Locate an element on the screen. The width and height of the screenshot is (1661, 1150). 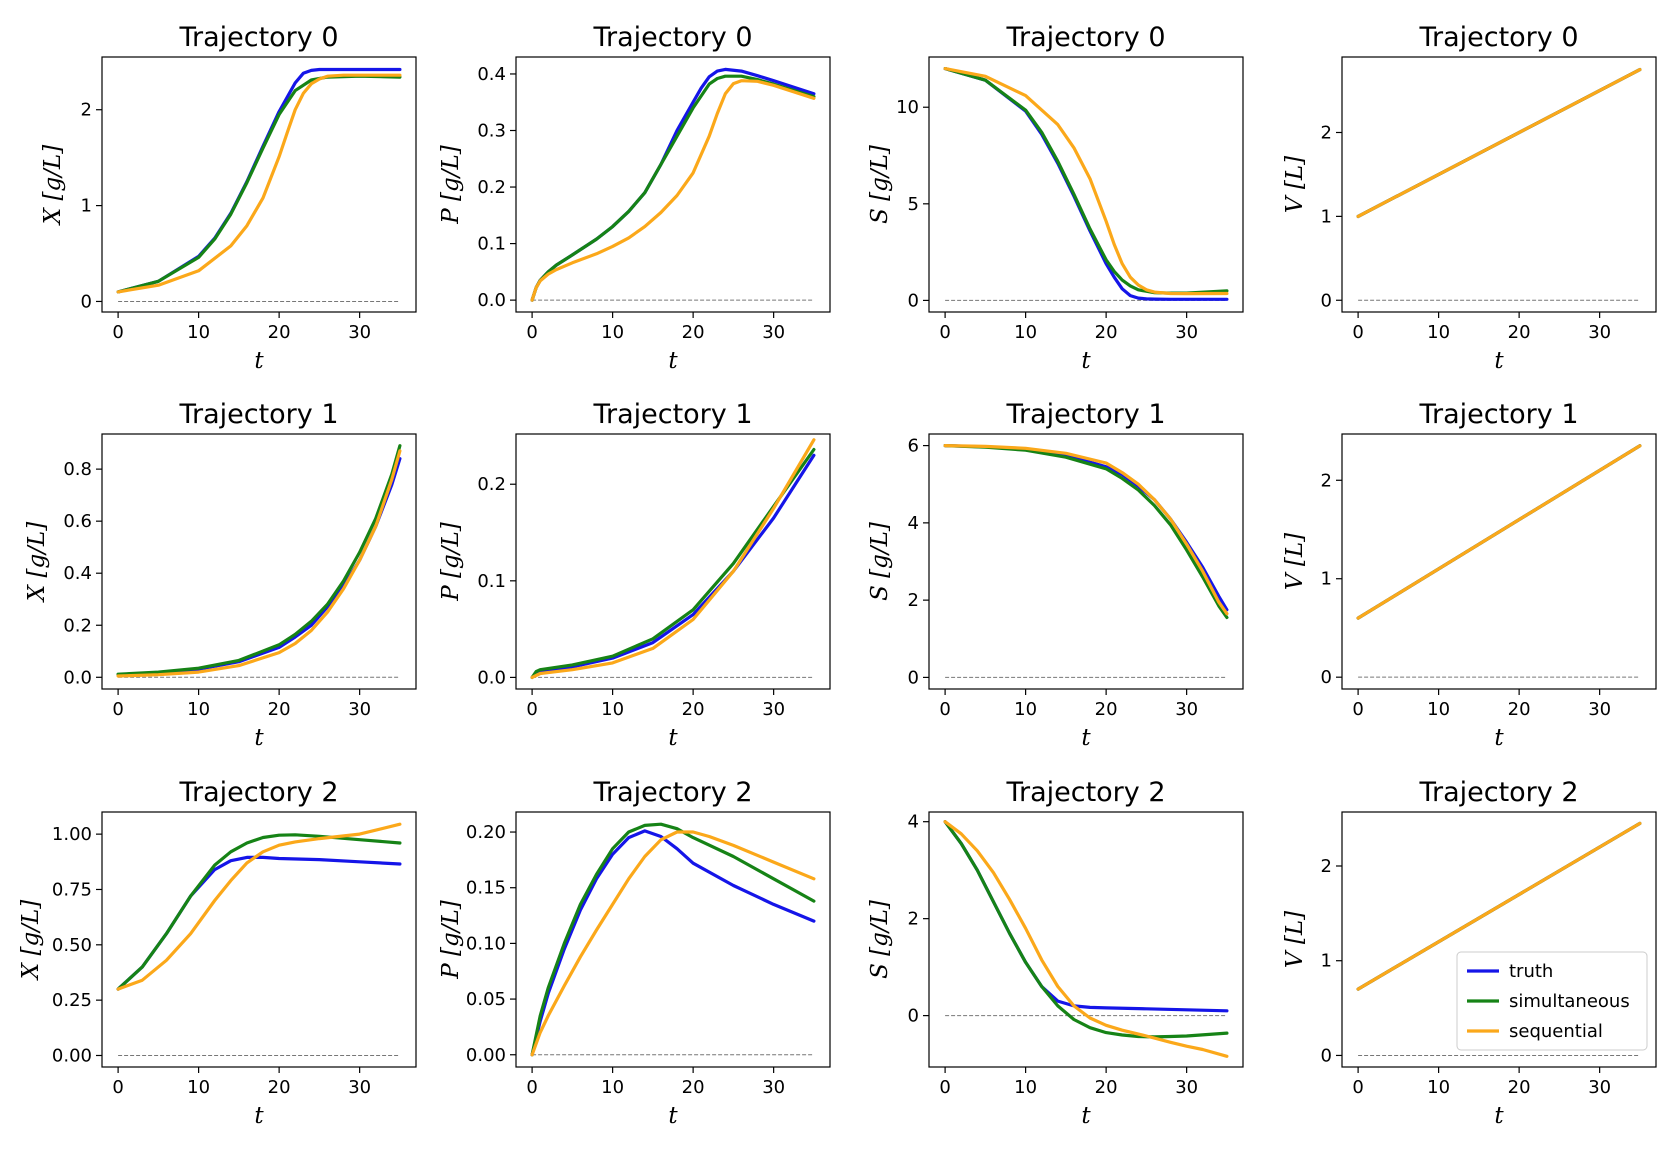
panel-1-2: 0 10 20 30 0 2 4 6 Trajectory 1 t S [g/L] is located at coordinates (1055, 575).